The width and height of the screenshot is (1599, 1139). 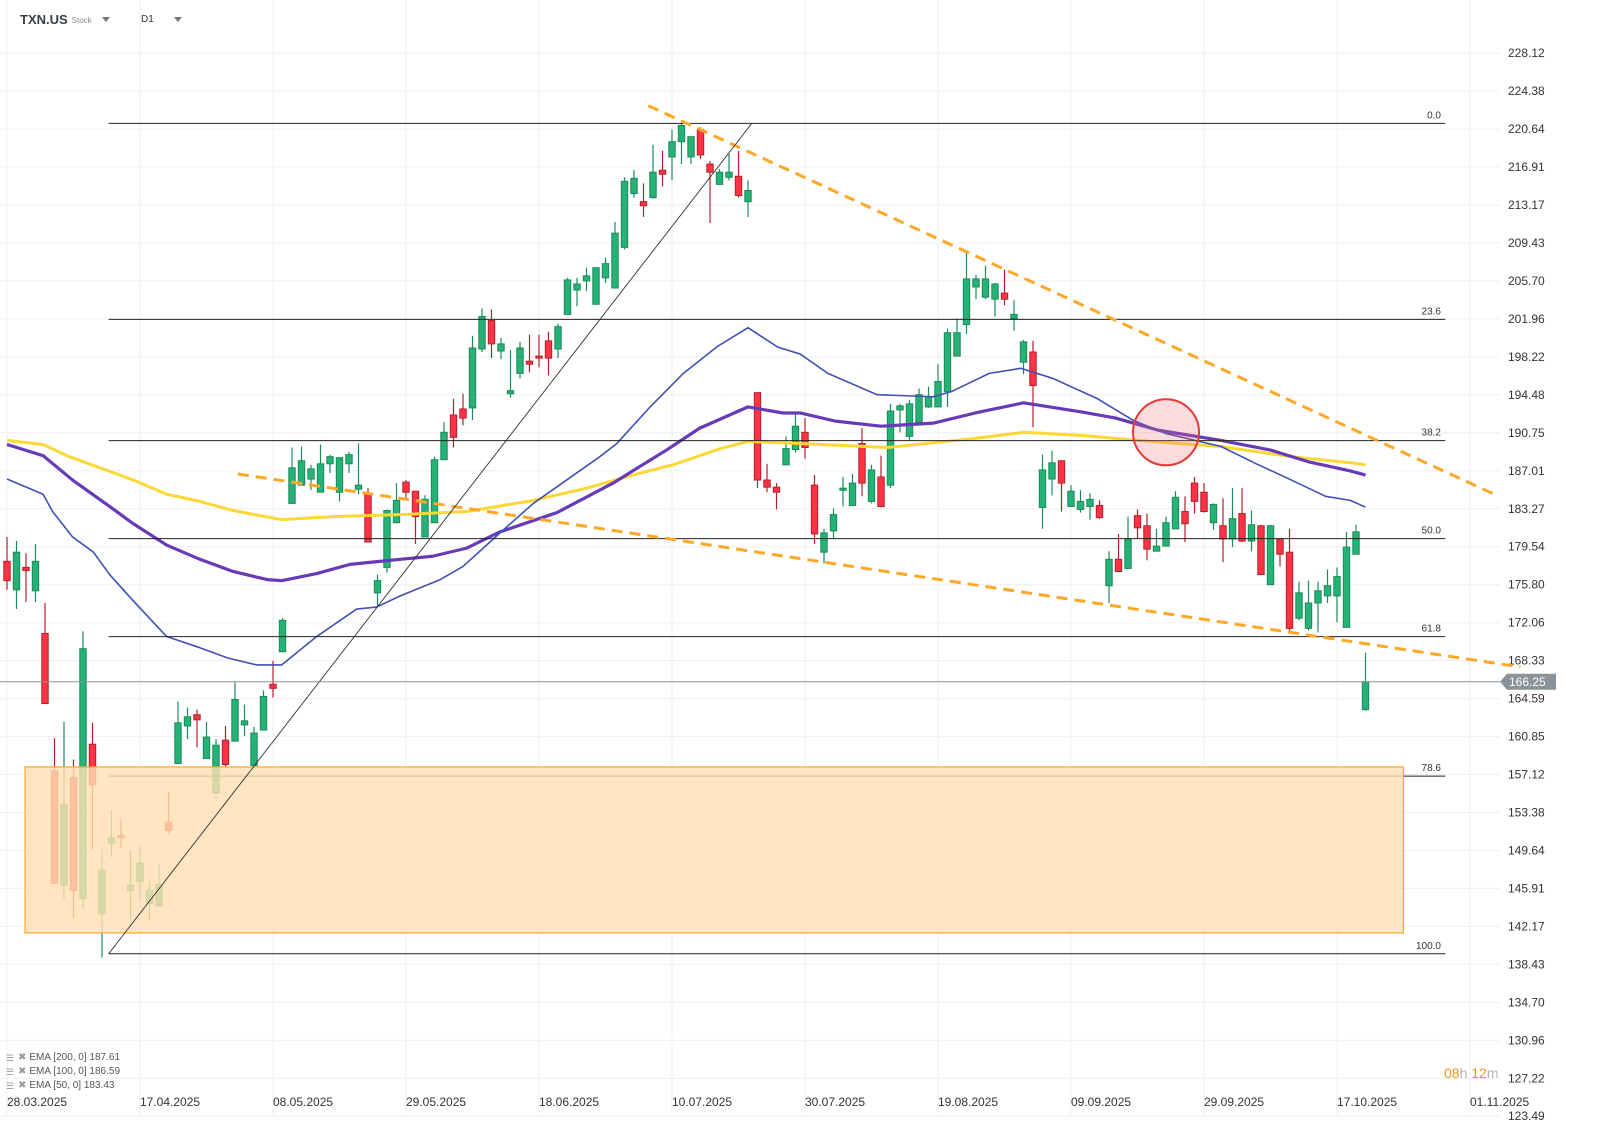 What do you see at coordinates (1526, 167) in the screenshot?
I see `y-tick-label: 216.91` at bounding box center [1526, 167].